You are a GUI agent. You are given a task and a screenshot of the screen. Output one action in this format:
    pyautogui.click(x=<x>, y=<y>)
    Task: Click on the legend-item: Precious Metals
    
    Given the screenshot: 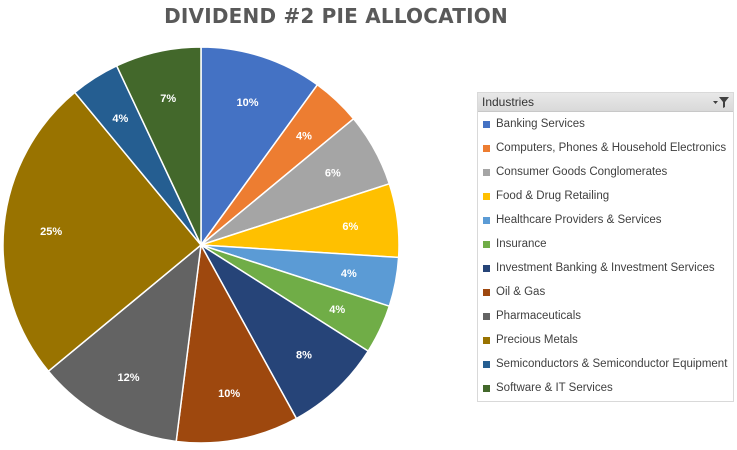 What is the action you would take?
    pyautogui.click(x=605, y=340)
    